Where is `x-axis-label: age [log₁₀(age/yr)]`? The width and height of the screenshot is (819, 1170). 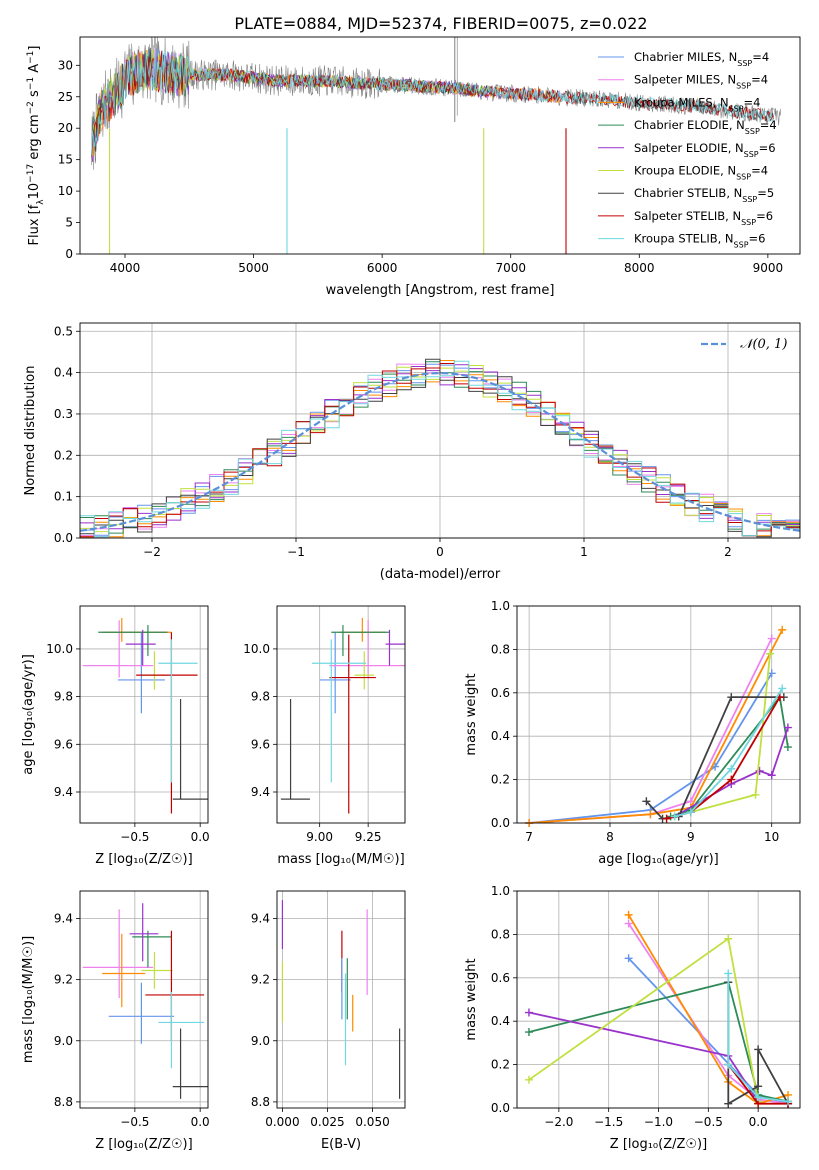 x-axis-label: age [log₁₀(age/yr)] is located at coordinates (658, 859).